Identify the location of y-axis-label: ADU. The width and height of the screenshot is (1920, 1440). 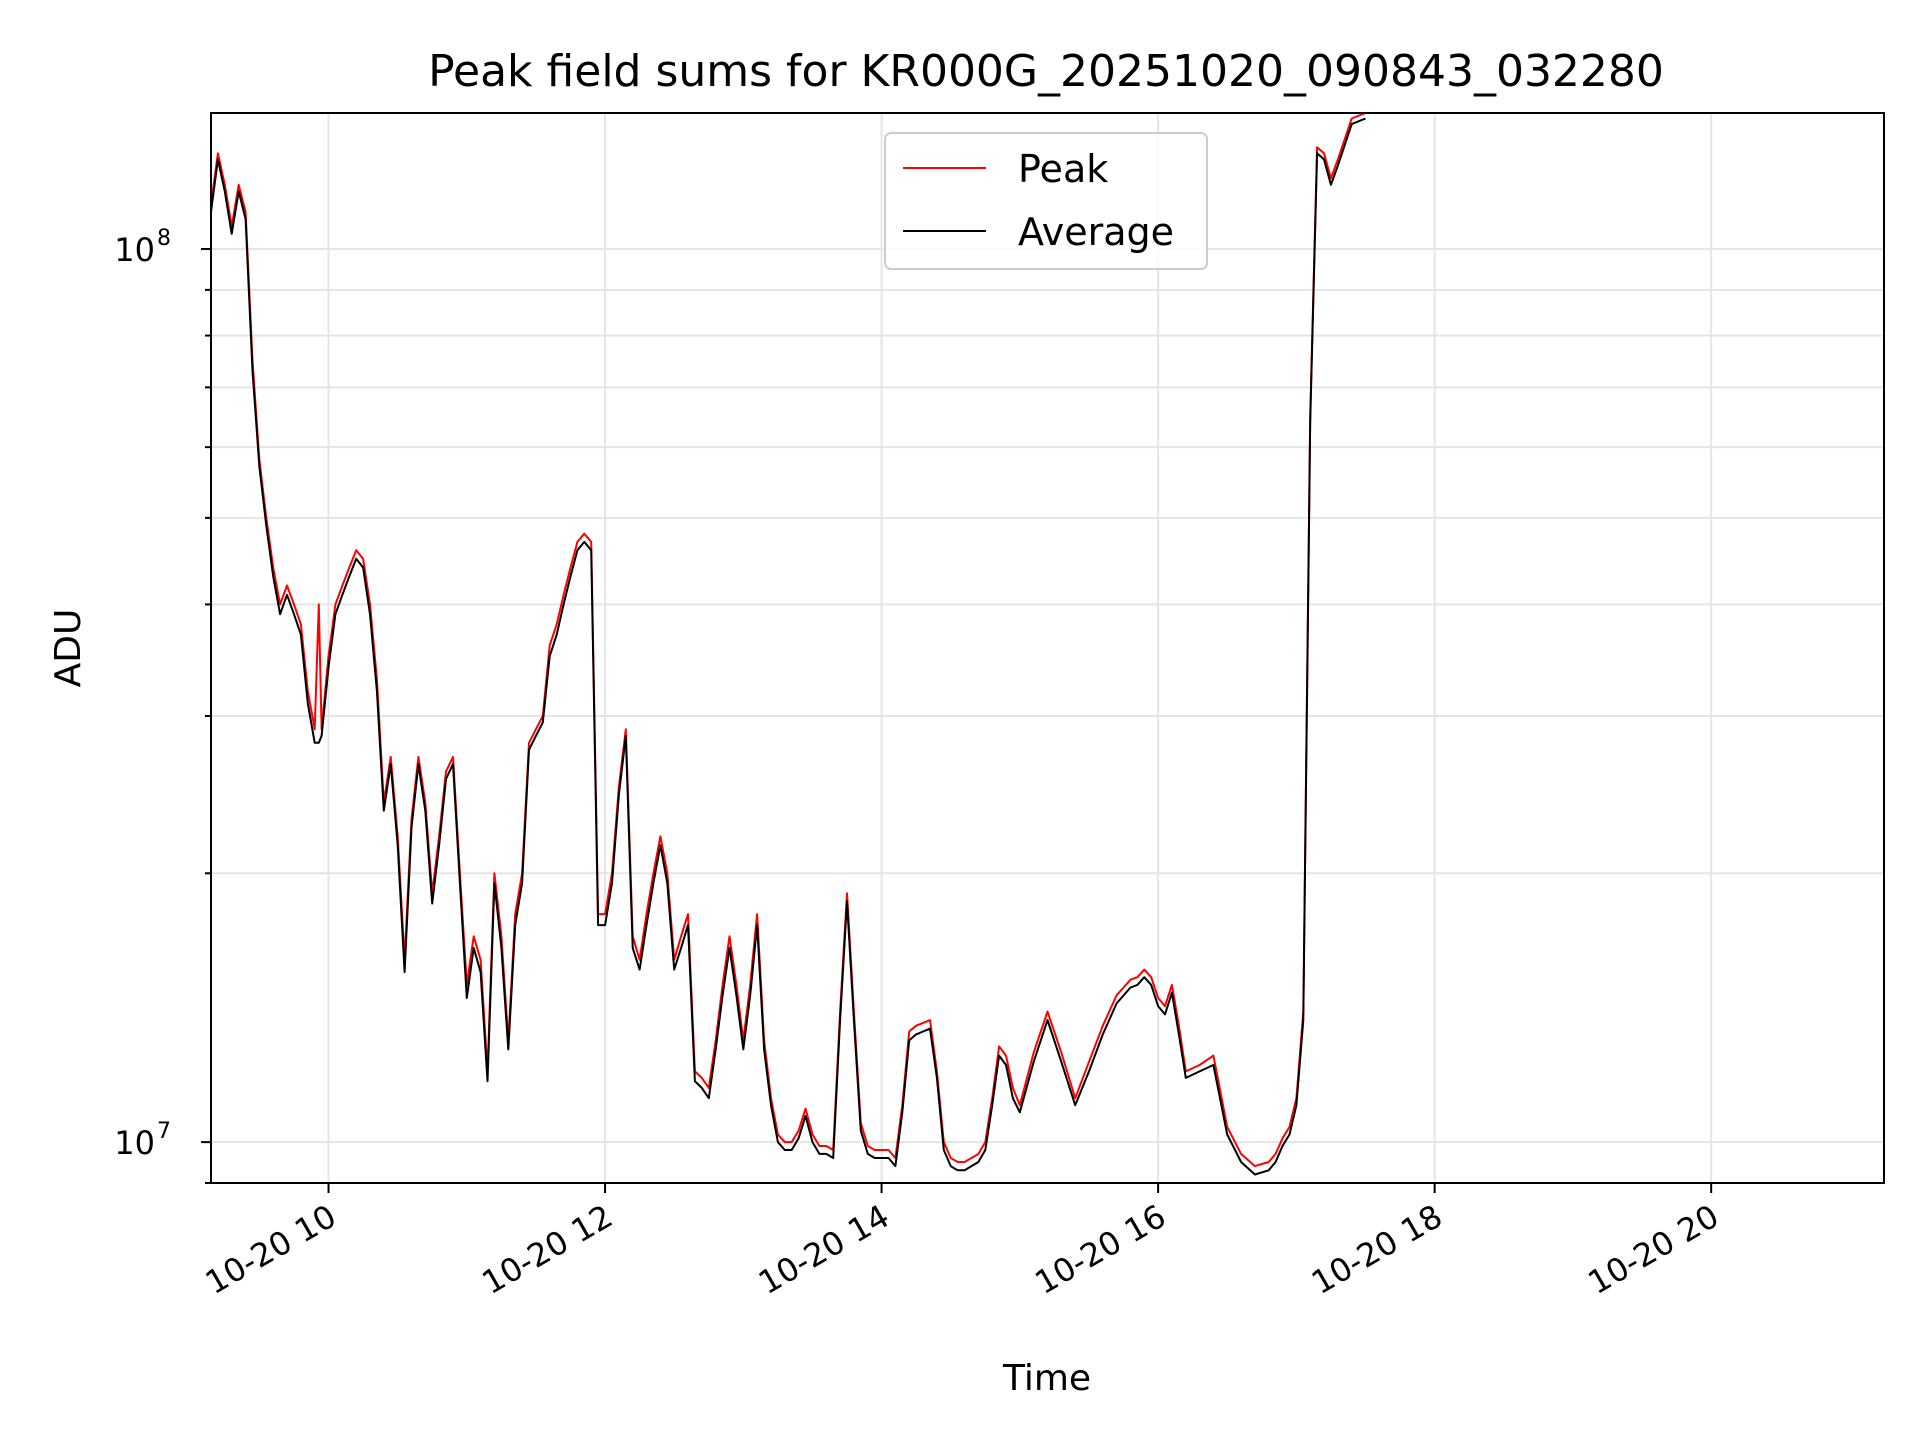
(68, 648).